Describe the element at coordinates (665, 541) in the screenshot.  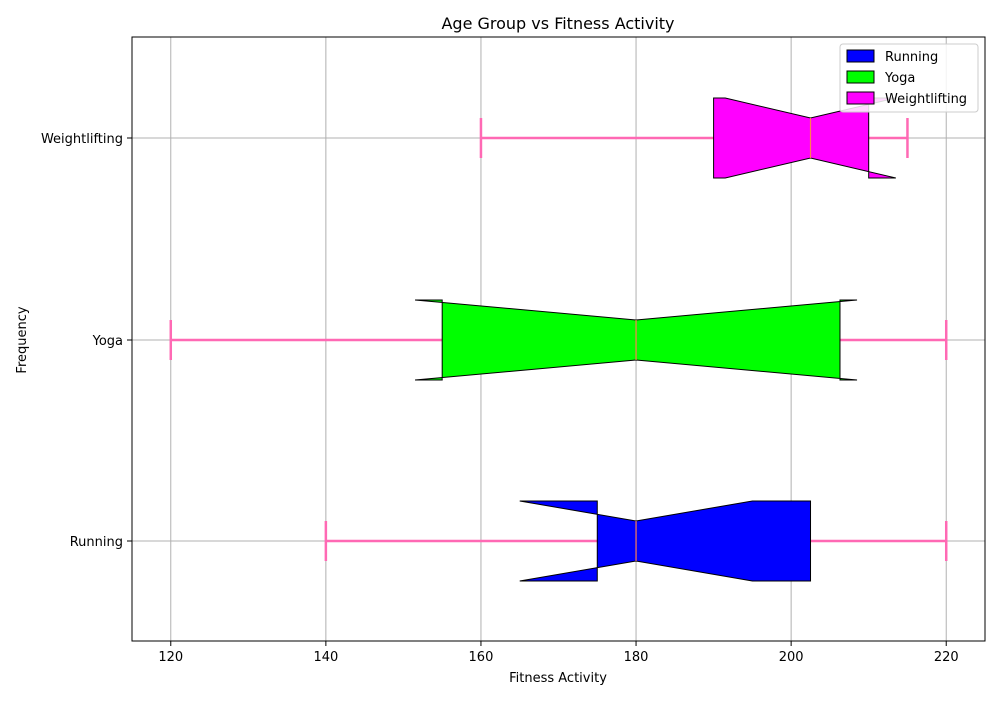
I see `notched-box` at that location.